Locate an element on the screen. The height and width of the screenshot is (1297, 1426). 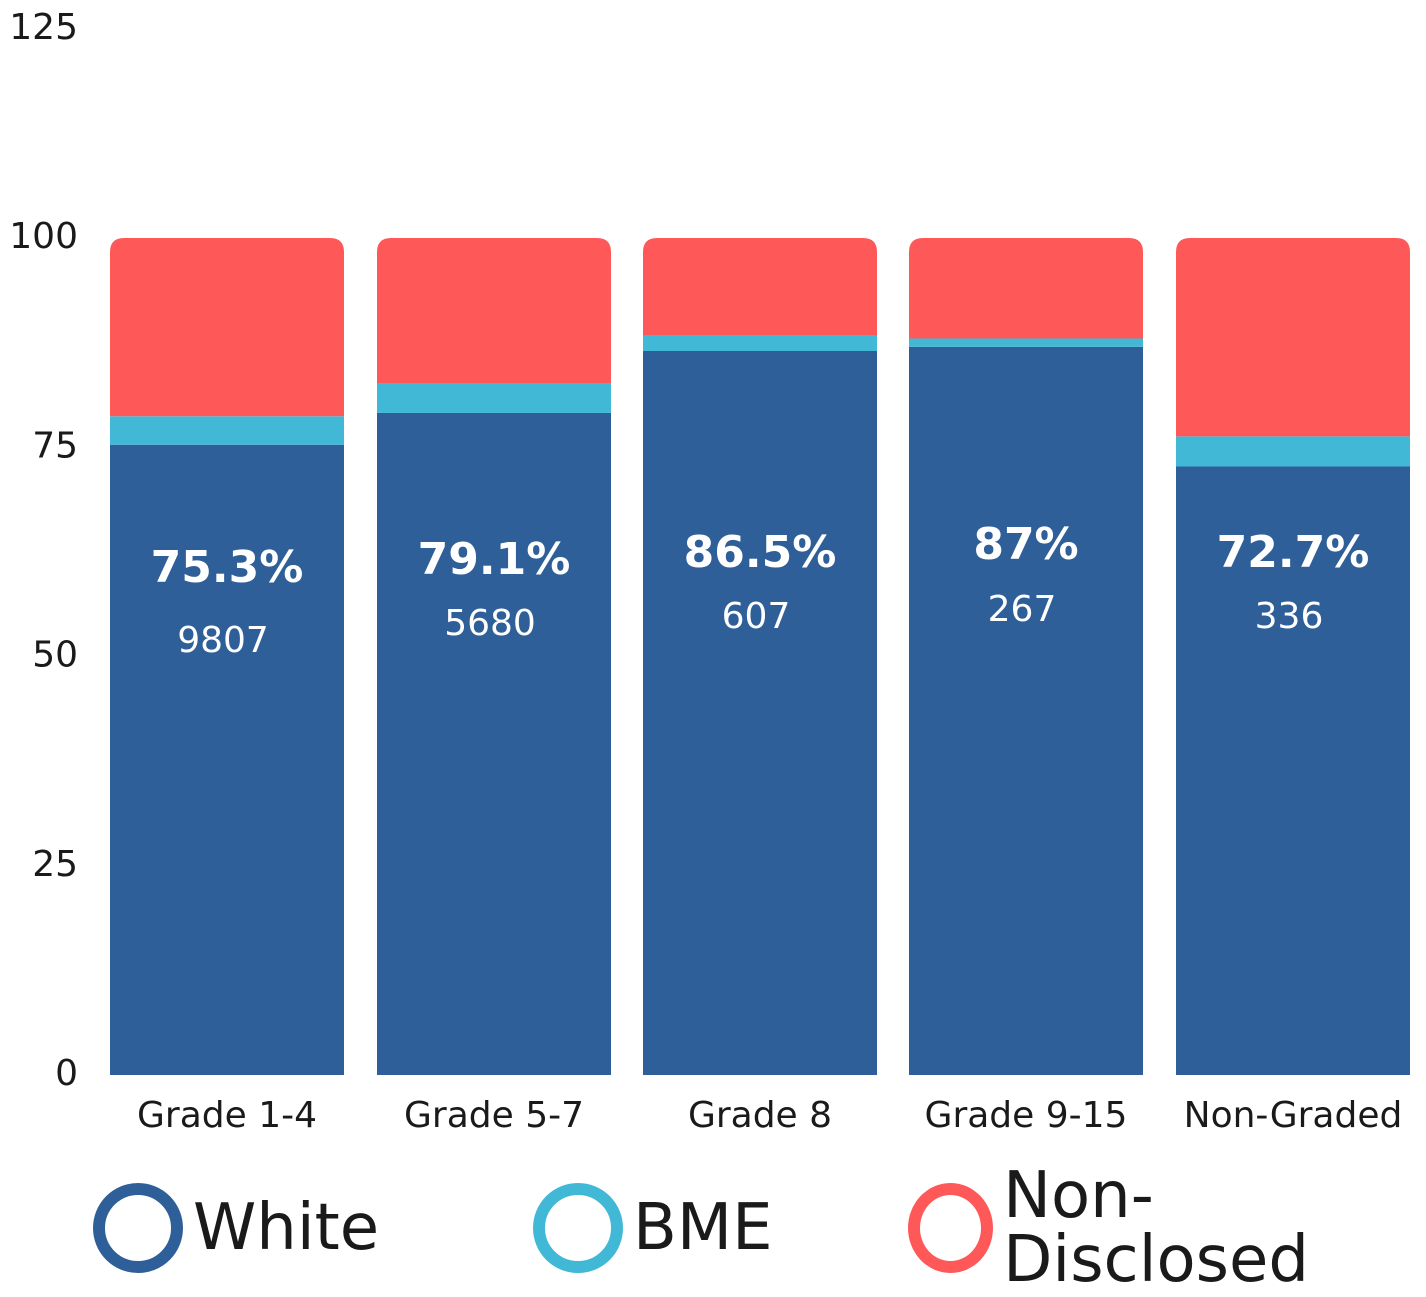
legend-marker-bme is located at coordinates (578, 1228).